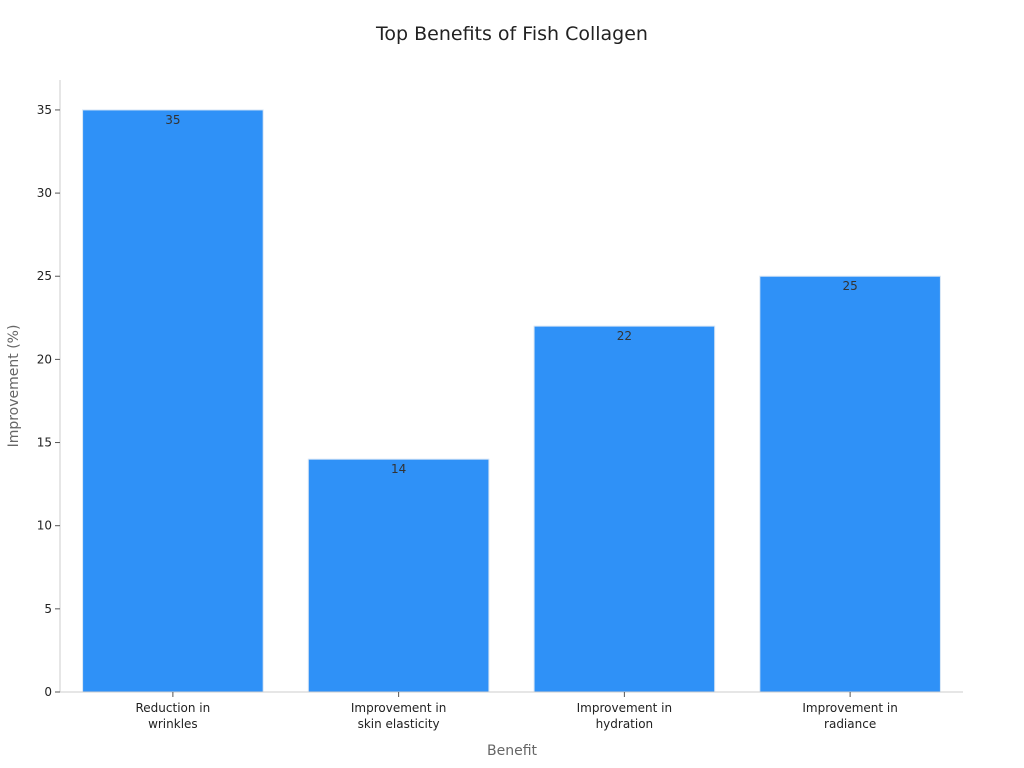 The height and width of the screenshot is (768, 1024). What do you see at coordinates (398, 716) in the screenshot?
I see `x-tick-label: Improvement in skin elasticity` at bounding box center [398, 716].